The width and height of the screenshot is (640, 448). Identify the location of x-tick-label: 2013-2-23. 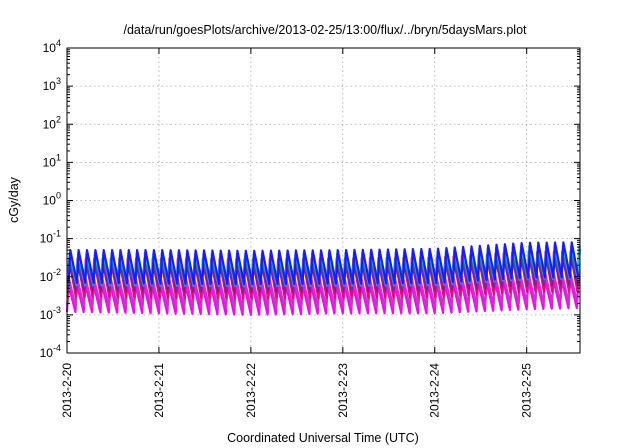
(343, 390).